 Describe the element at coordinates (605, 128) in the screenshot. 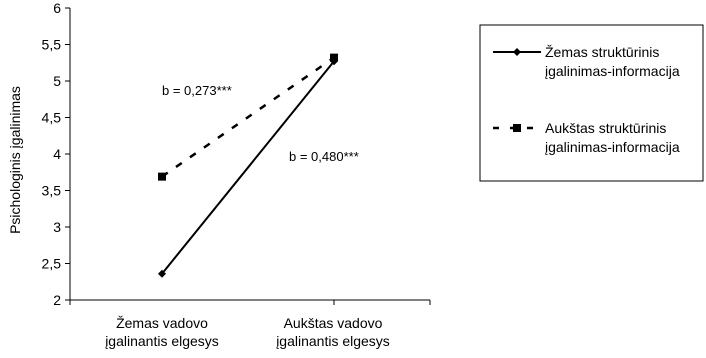

I see `legend-label-line: Aukštas struktūrinis` at that location.